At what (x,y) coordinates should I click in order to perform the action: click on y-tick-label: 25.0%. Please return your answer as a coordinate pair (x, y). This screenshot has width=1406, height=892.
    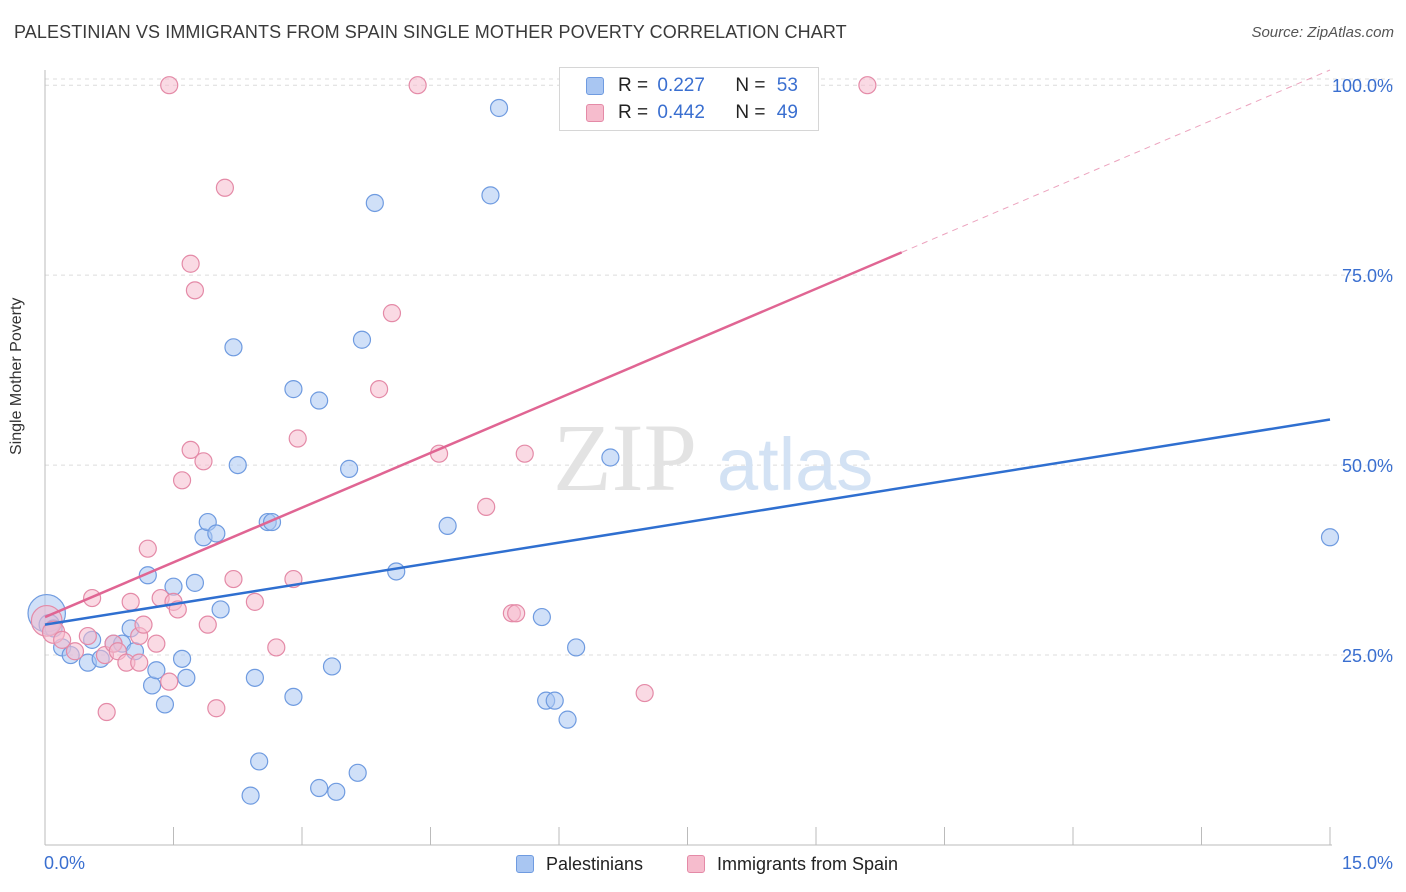
    Looking at the image, I should click on (1367, 656).